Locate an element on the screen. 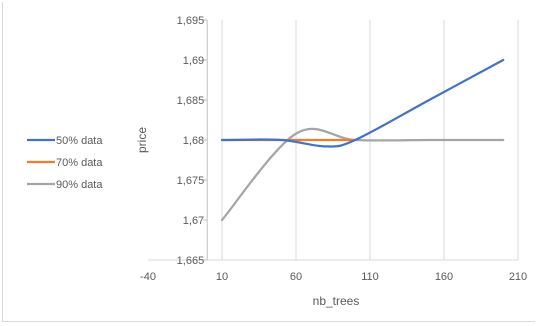 This screenshot has height=326, width=539. y-axis-title: price is located at coordinates (142, 140).